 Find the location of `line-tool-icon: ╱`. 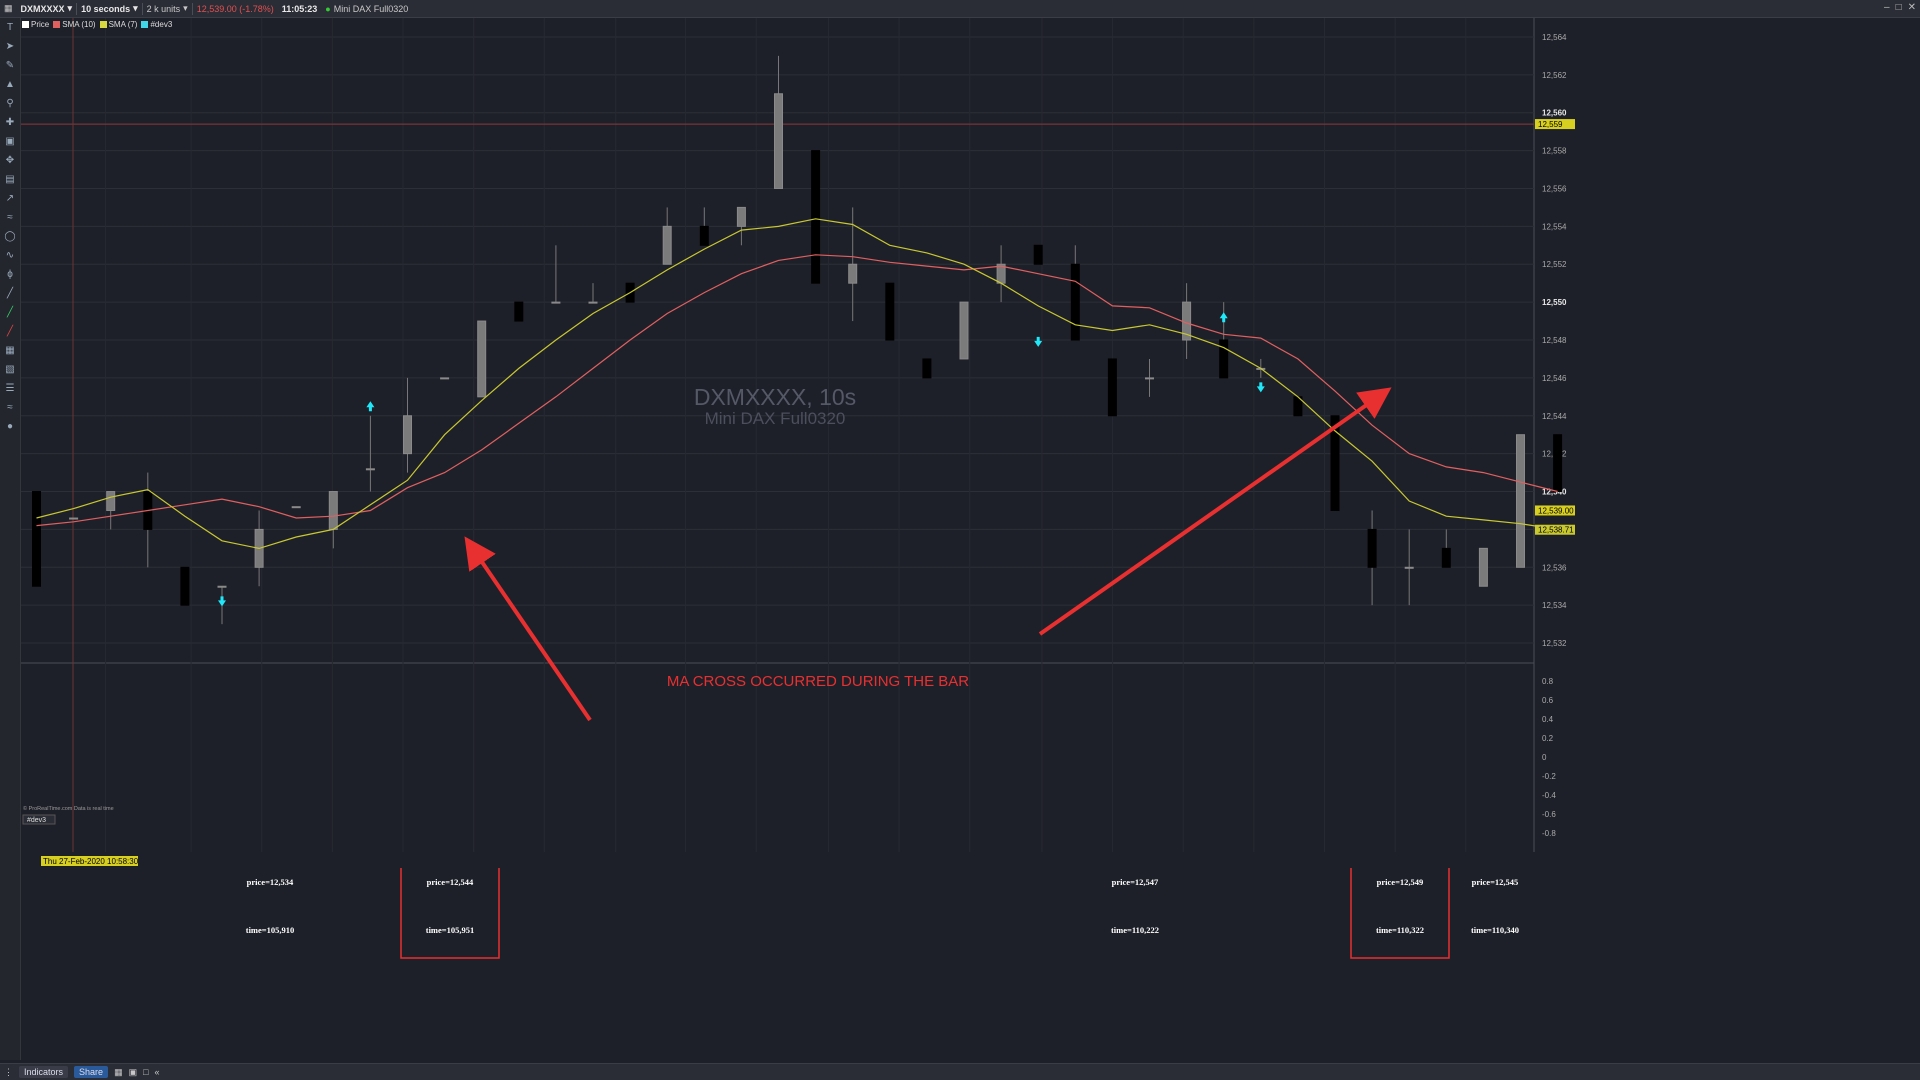

line-tool-icon: ╱ is located at coordinates (10, 293).